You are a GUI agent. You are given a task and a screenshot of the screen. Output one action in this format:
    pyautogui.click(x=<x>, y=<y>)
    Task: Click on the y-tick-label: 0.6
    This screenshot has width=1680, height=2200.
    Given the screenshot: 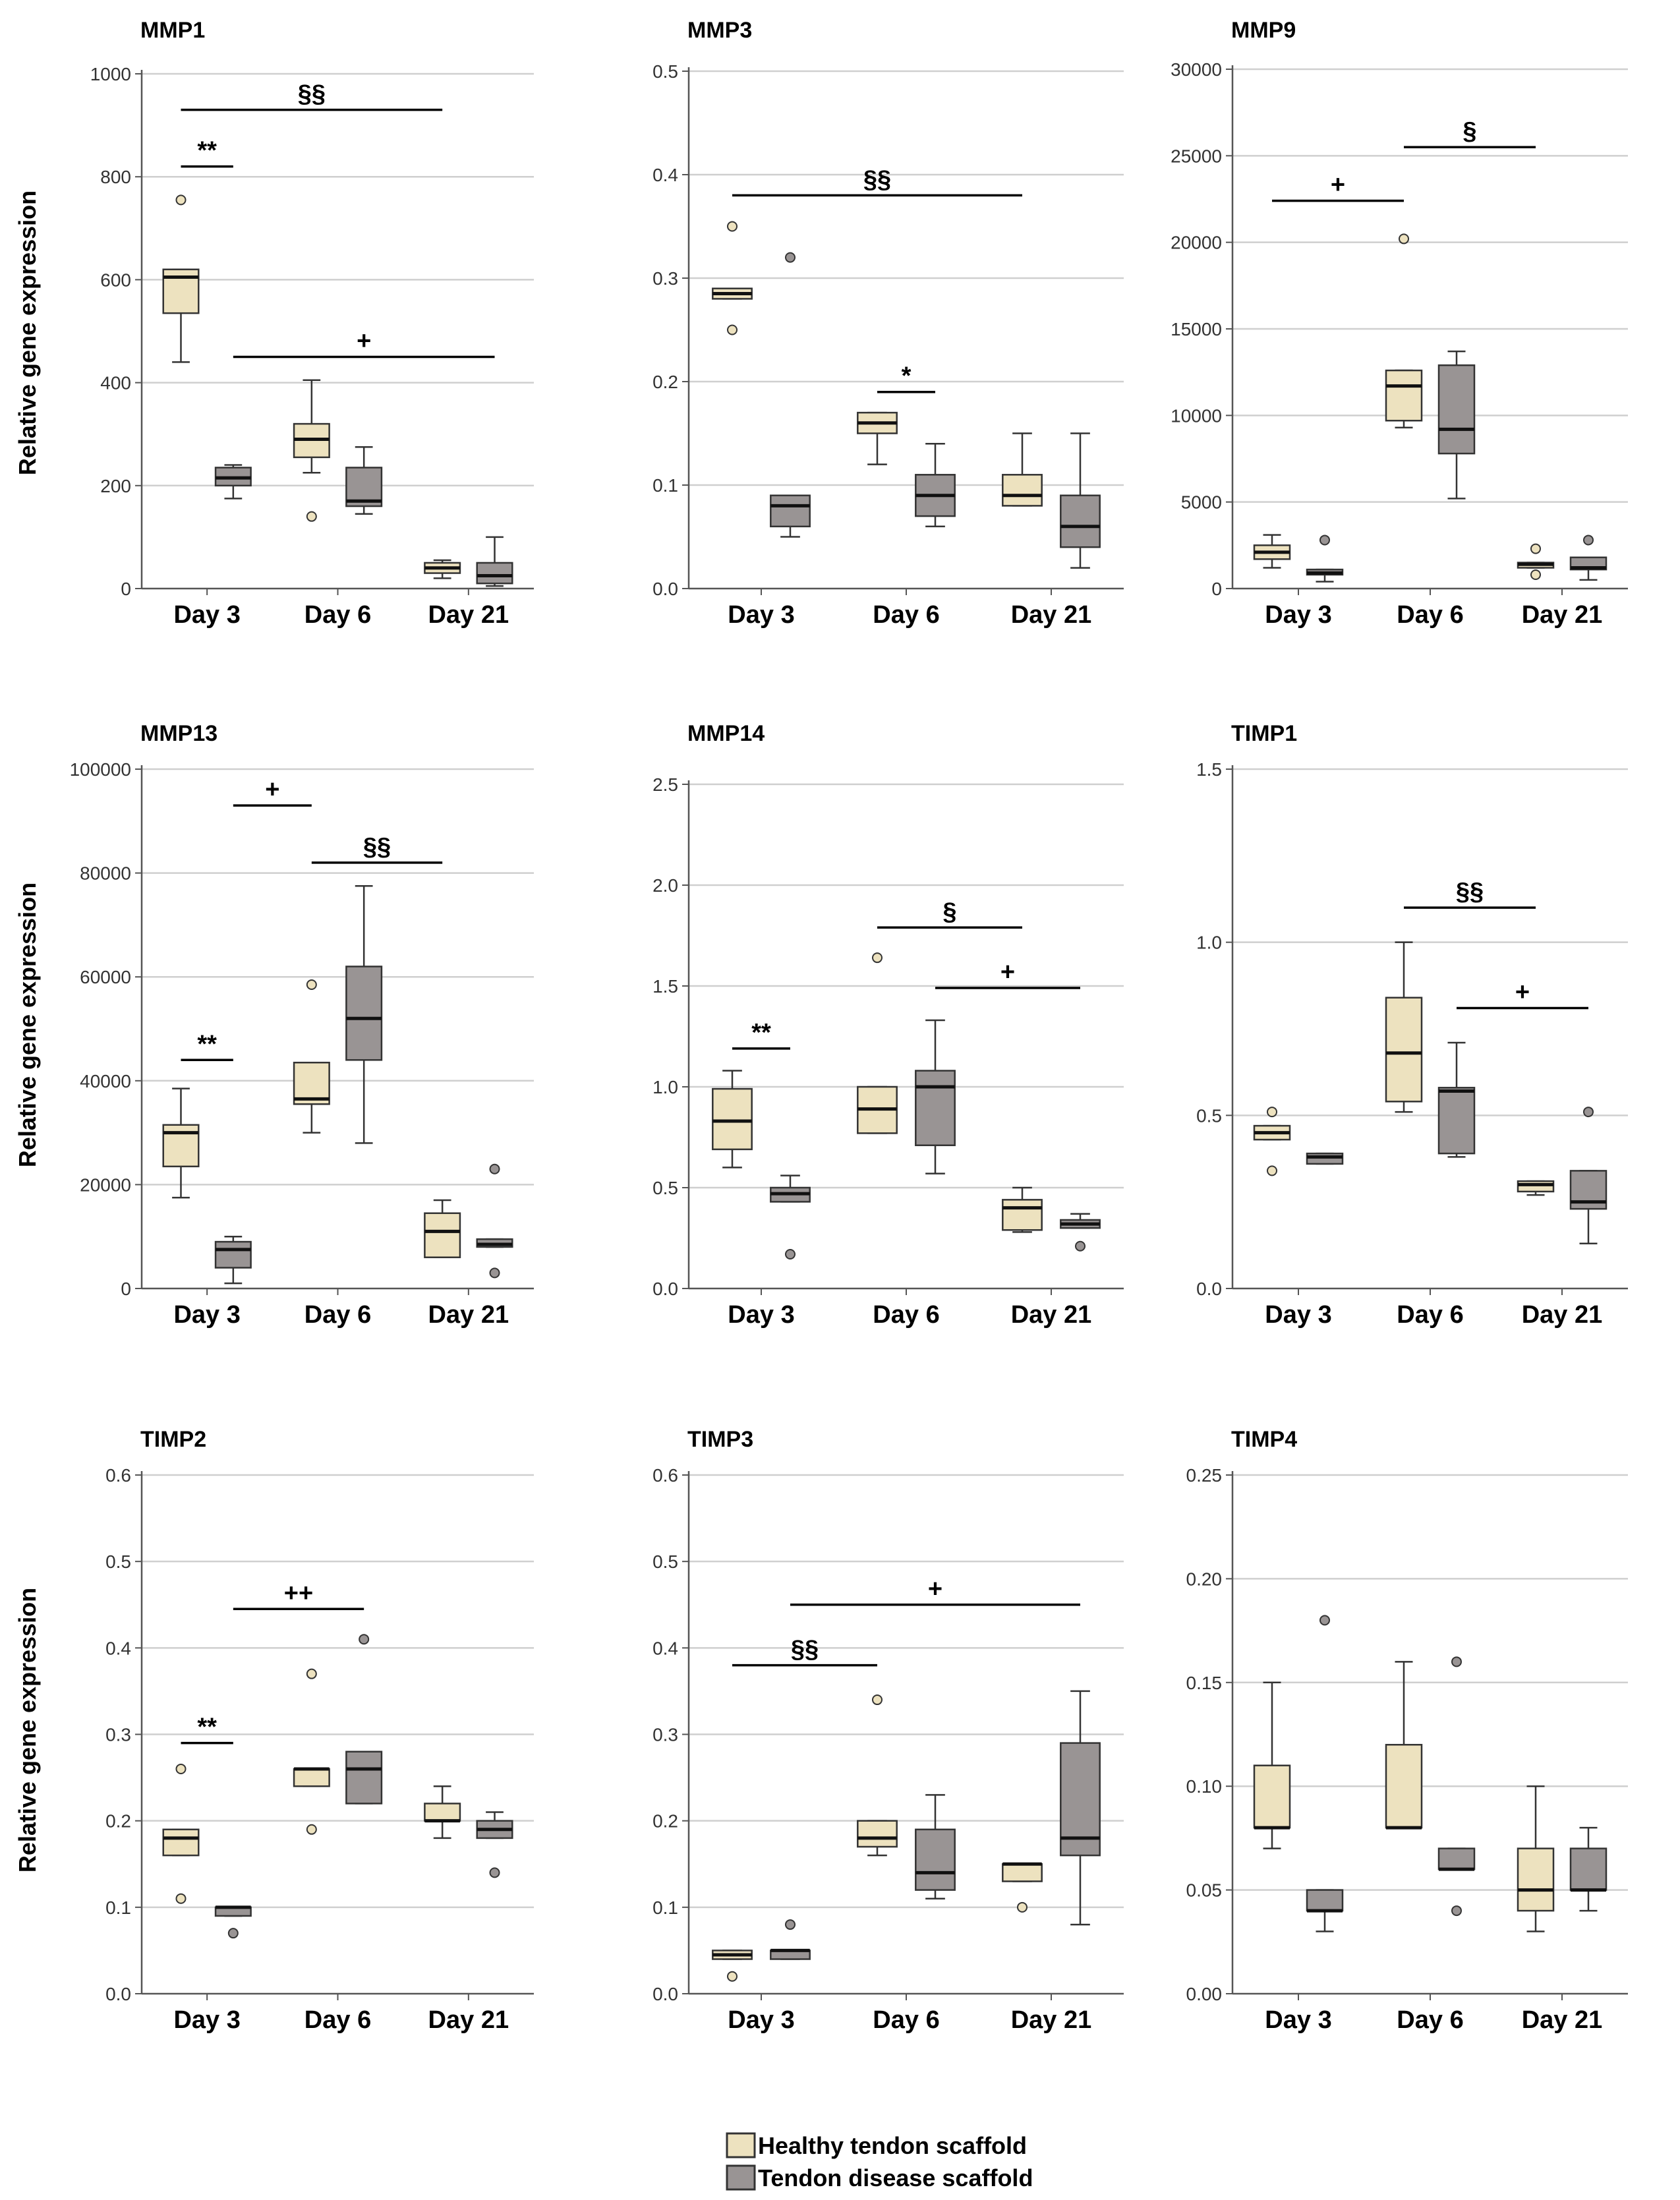 What is the action you would take?
    pyautogui.click(x=118, y=1475)
    